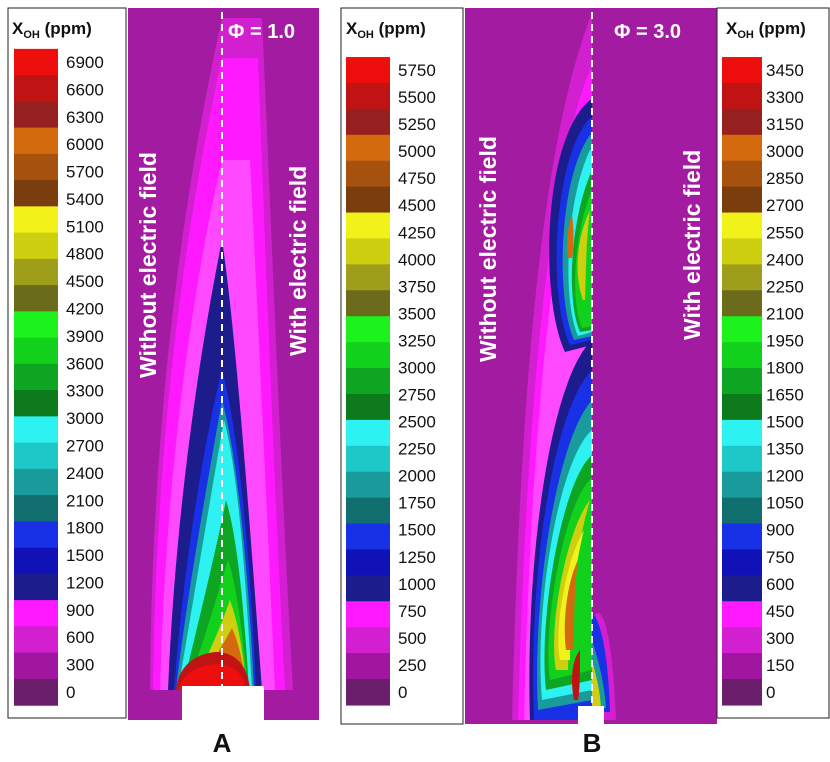  I want to click on legend-tick-label: 2000, so click(417, 476).